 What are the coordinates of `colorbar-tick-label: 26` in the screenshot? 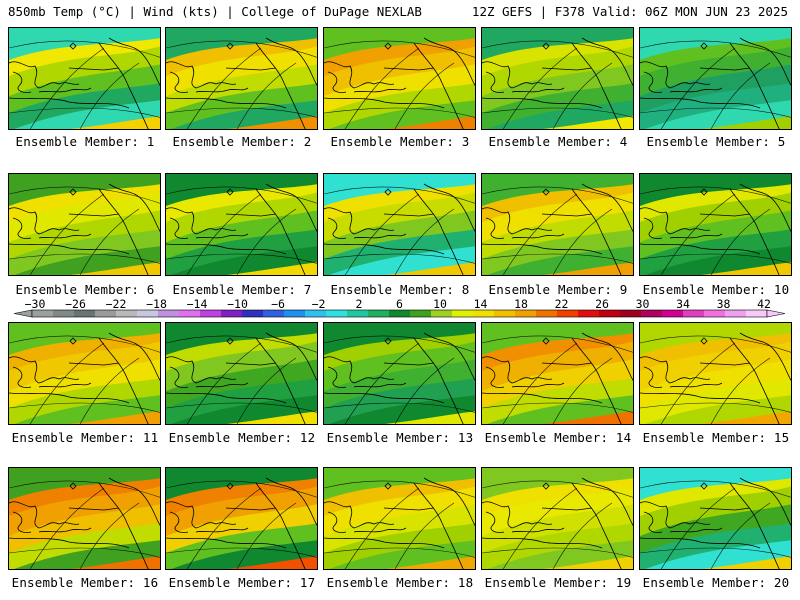 It's located at (602, 304).